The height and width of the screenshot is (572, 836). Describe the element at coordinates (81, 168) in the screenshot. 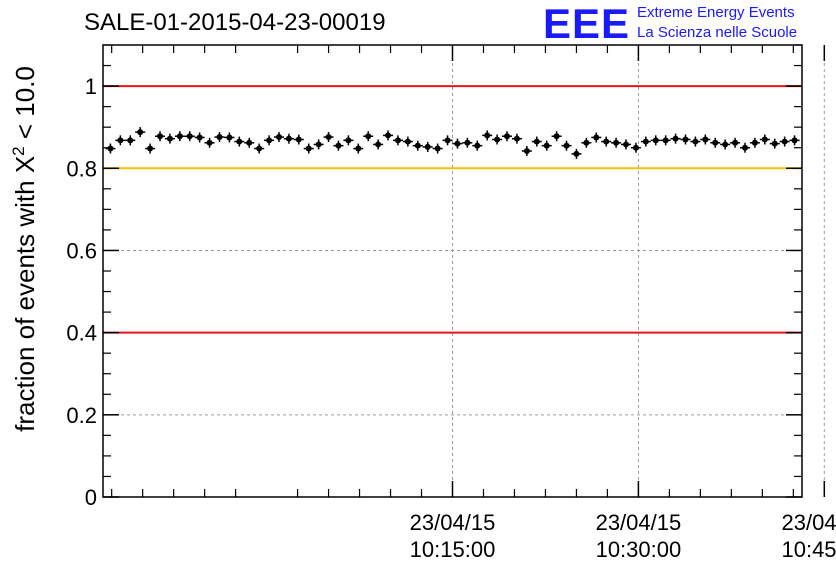

I see `y-tick-label: 0.8` at that location.